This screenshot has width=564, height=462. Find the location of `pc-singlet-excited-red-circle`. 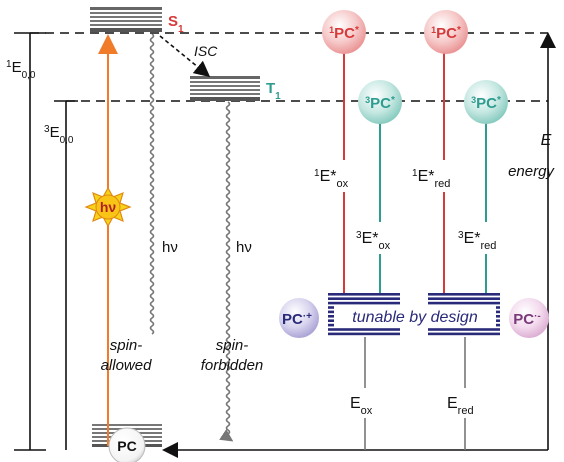

pc-singlet-excited-red-circle is located at coordinates (446, 32).